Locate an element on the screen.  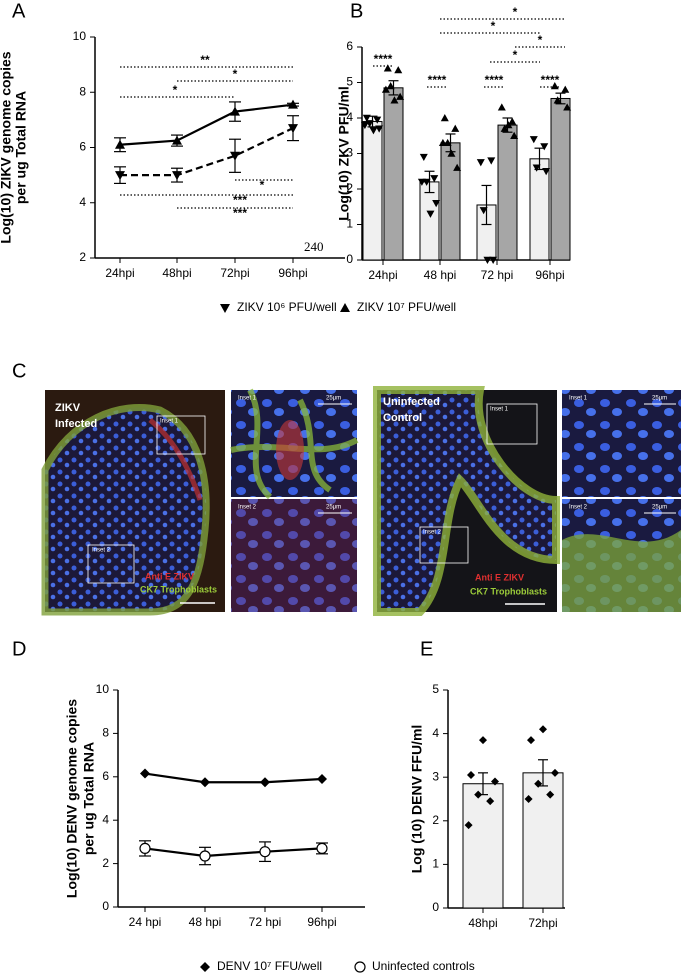
legend-label: ZIKV 10⁷ PFU/well is located at coordinates (406, 307).